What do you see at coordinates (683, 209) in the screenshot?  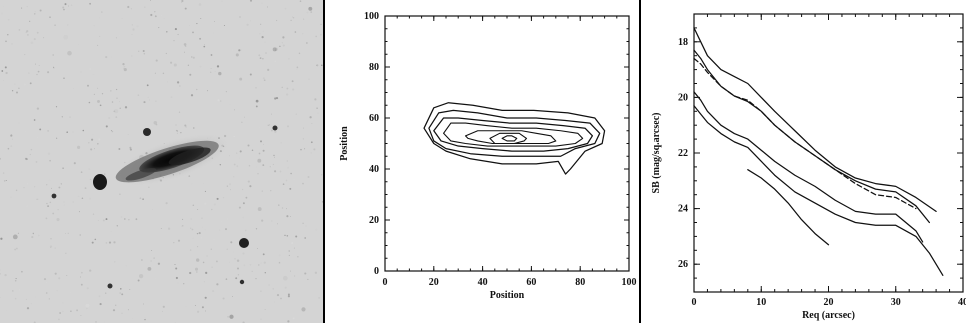 I see `y-tick-label: 24` at bounding box center [683, 209].